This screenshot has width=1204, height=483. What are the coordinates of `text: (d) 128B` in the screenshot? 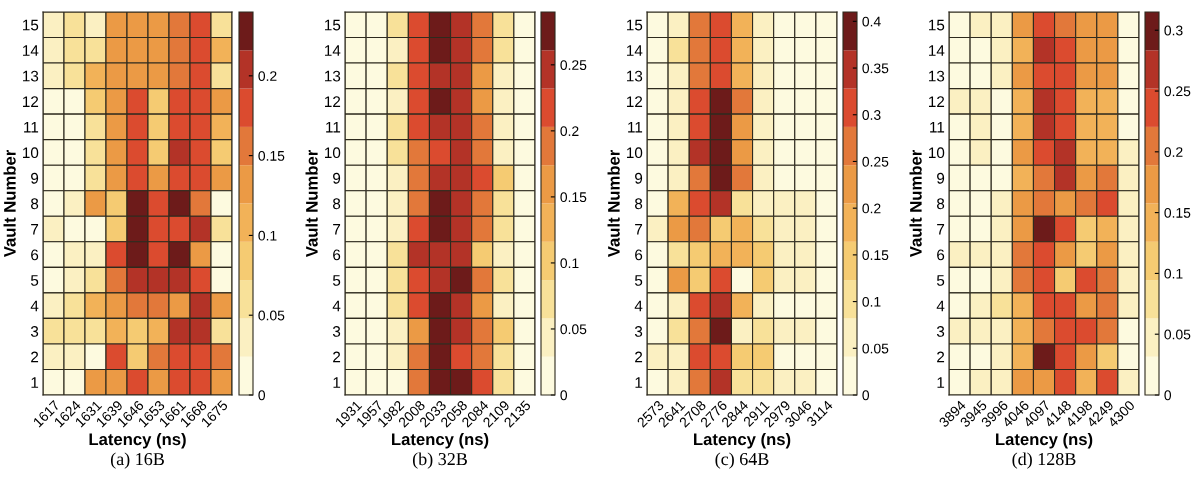 It's located at (1044, 460).